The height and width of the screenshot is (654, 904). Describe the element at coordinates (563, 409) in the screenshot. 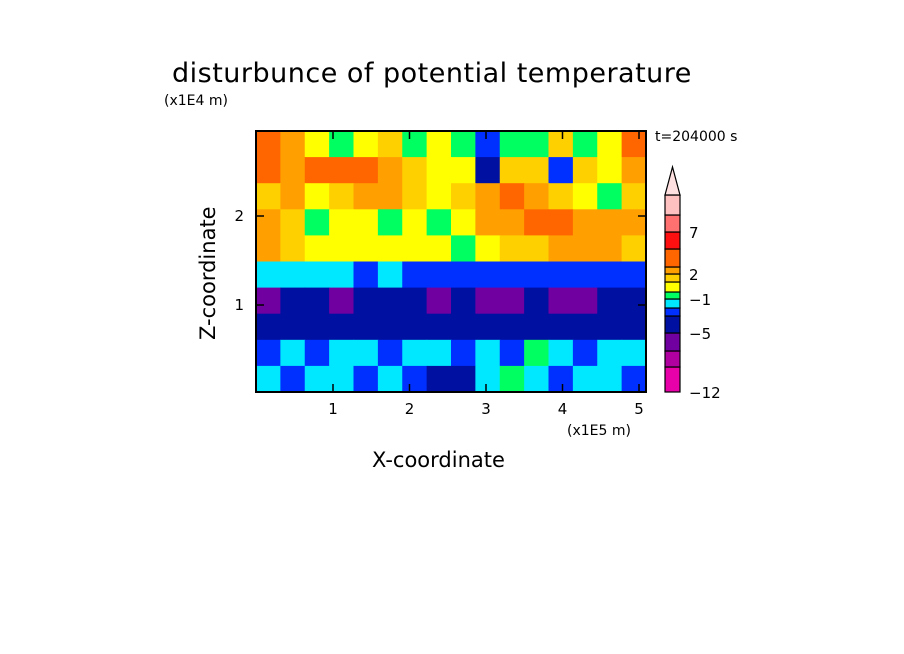

I see `x-tick-label: 4` at that location.